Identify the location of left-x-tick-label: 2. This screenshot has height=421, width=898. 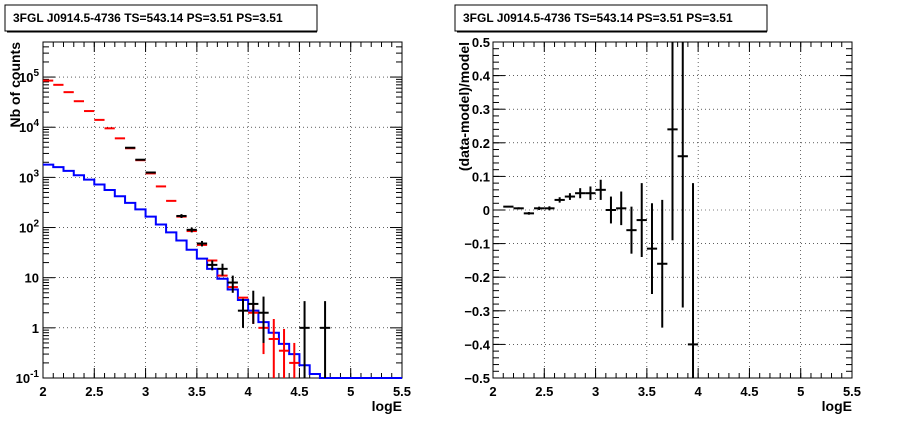
(42, 391).